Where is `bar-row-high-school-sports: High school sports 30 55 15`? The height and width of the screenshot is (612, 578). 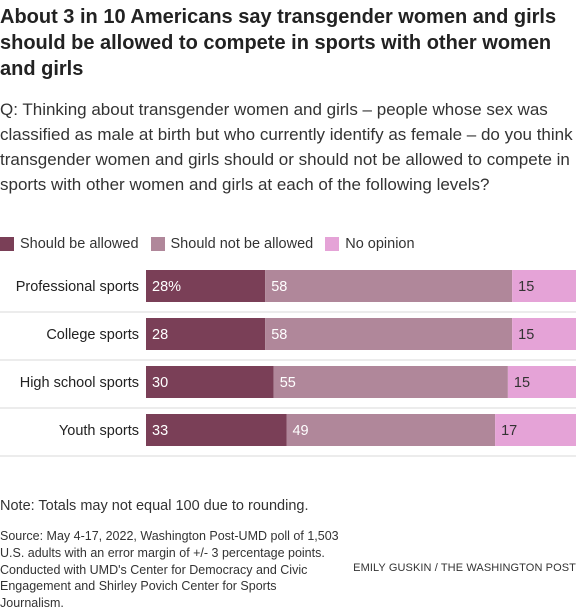 bar-row-high-school-sports: High school sports 30 55 15 is located at coordinates (288, 387).